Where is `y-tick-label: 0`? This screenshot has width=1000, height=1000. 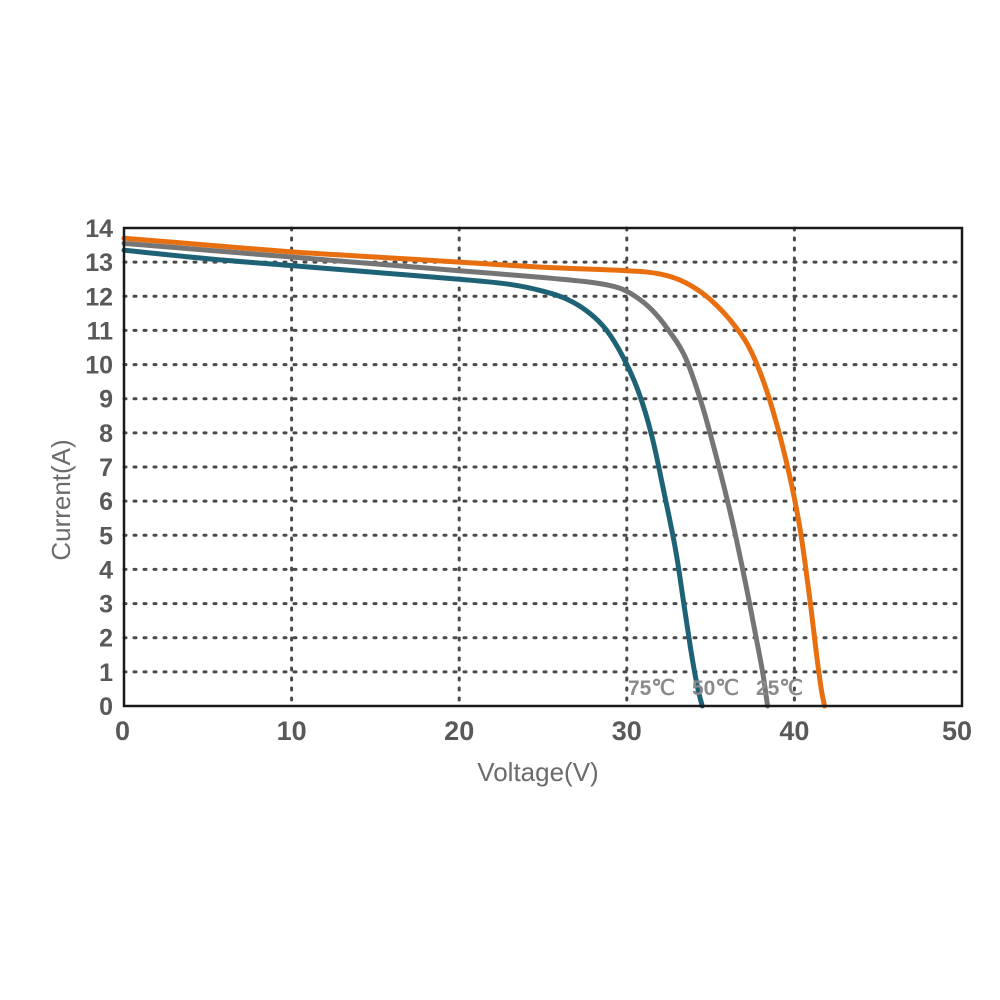 y-tick-label: 0 is located at coordinates (106, 707).